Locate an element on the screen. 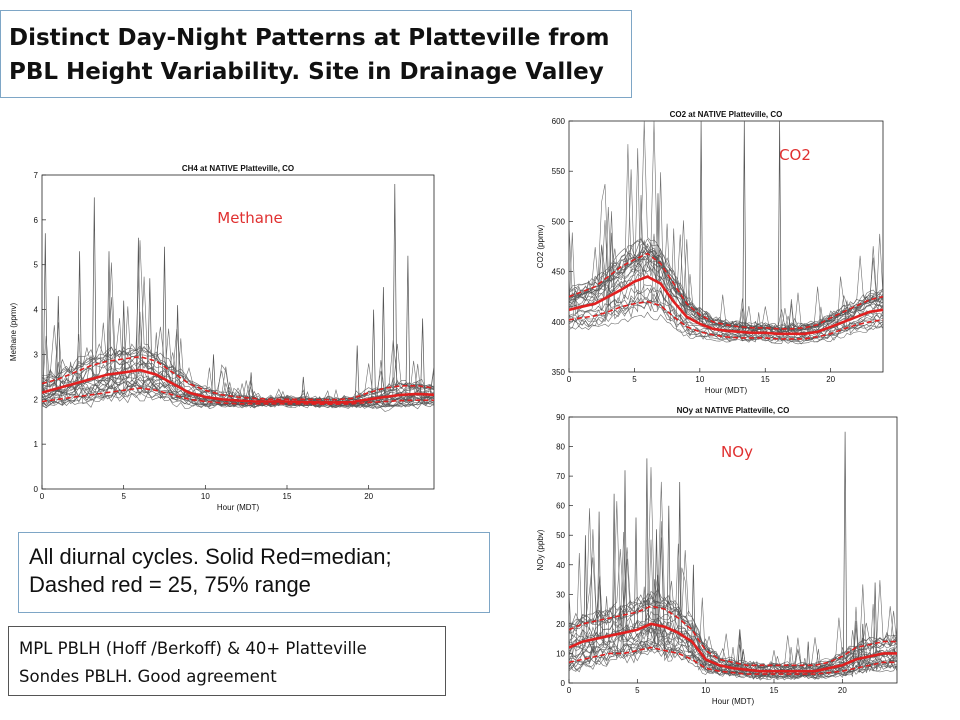 This screenshot has width=960, height=720. y-tick-label: 70 is located at coordinates (560, 476).